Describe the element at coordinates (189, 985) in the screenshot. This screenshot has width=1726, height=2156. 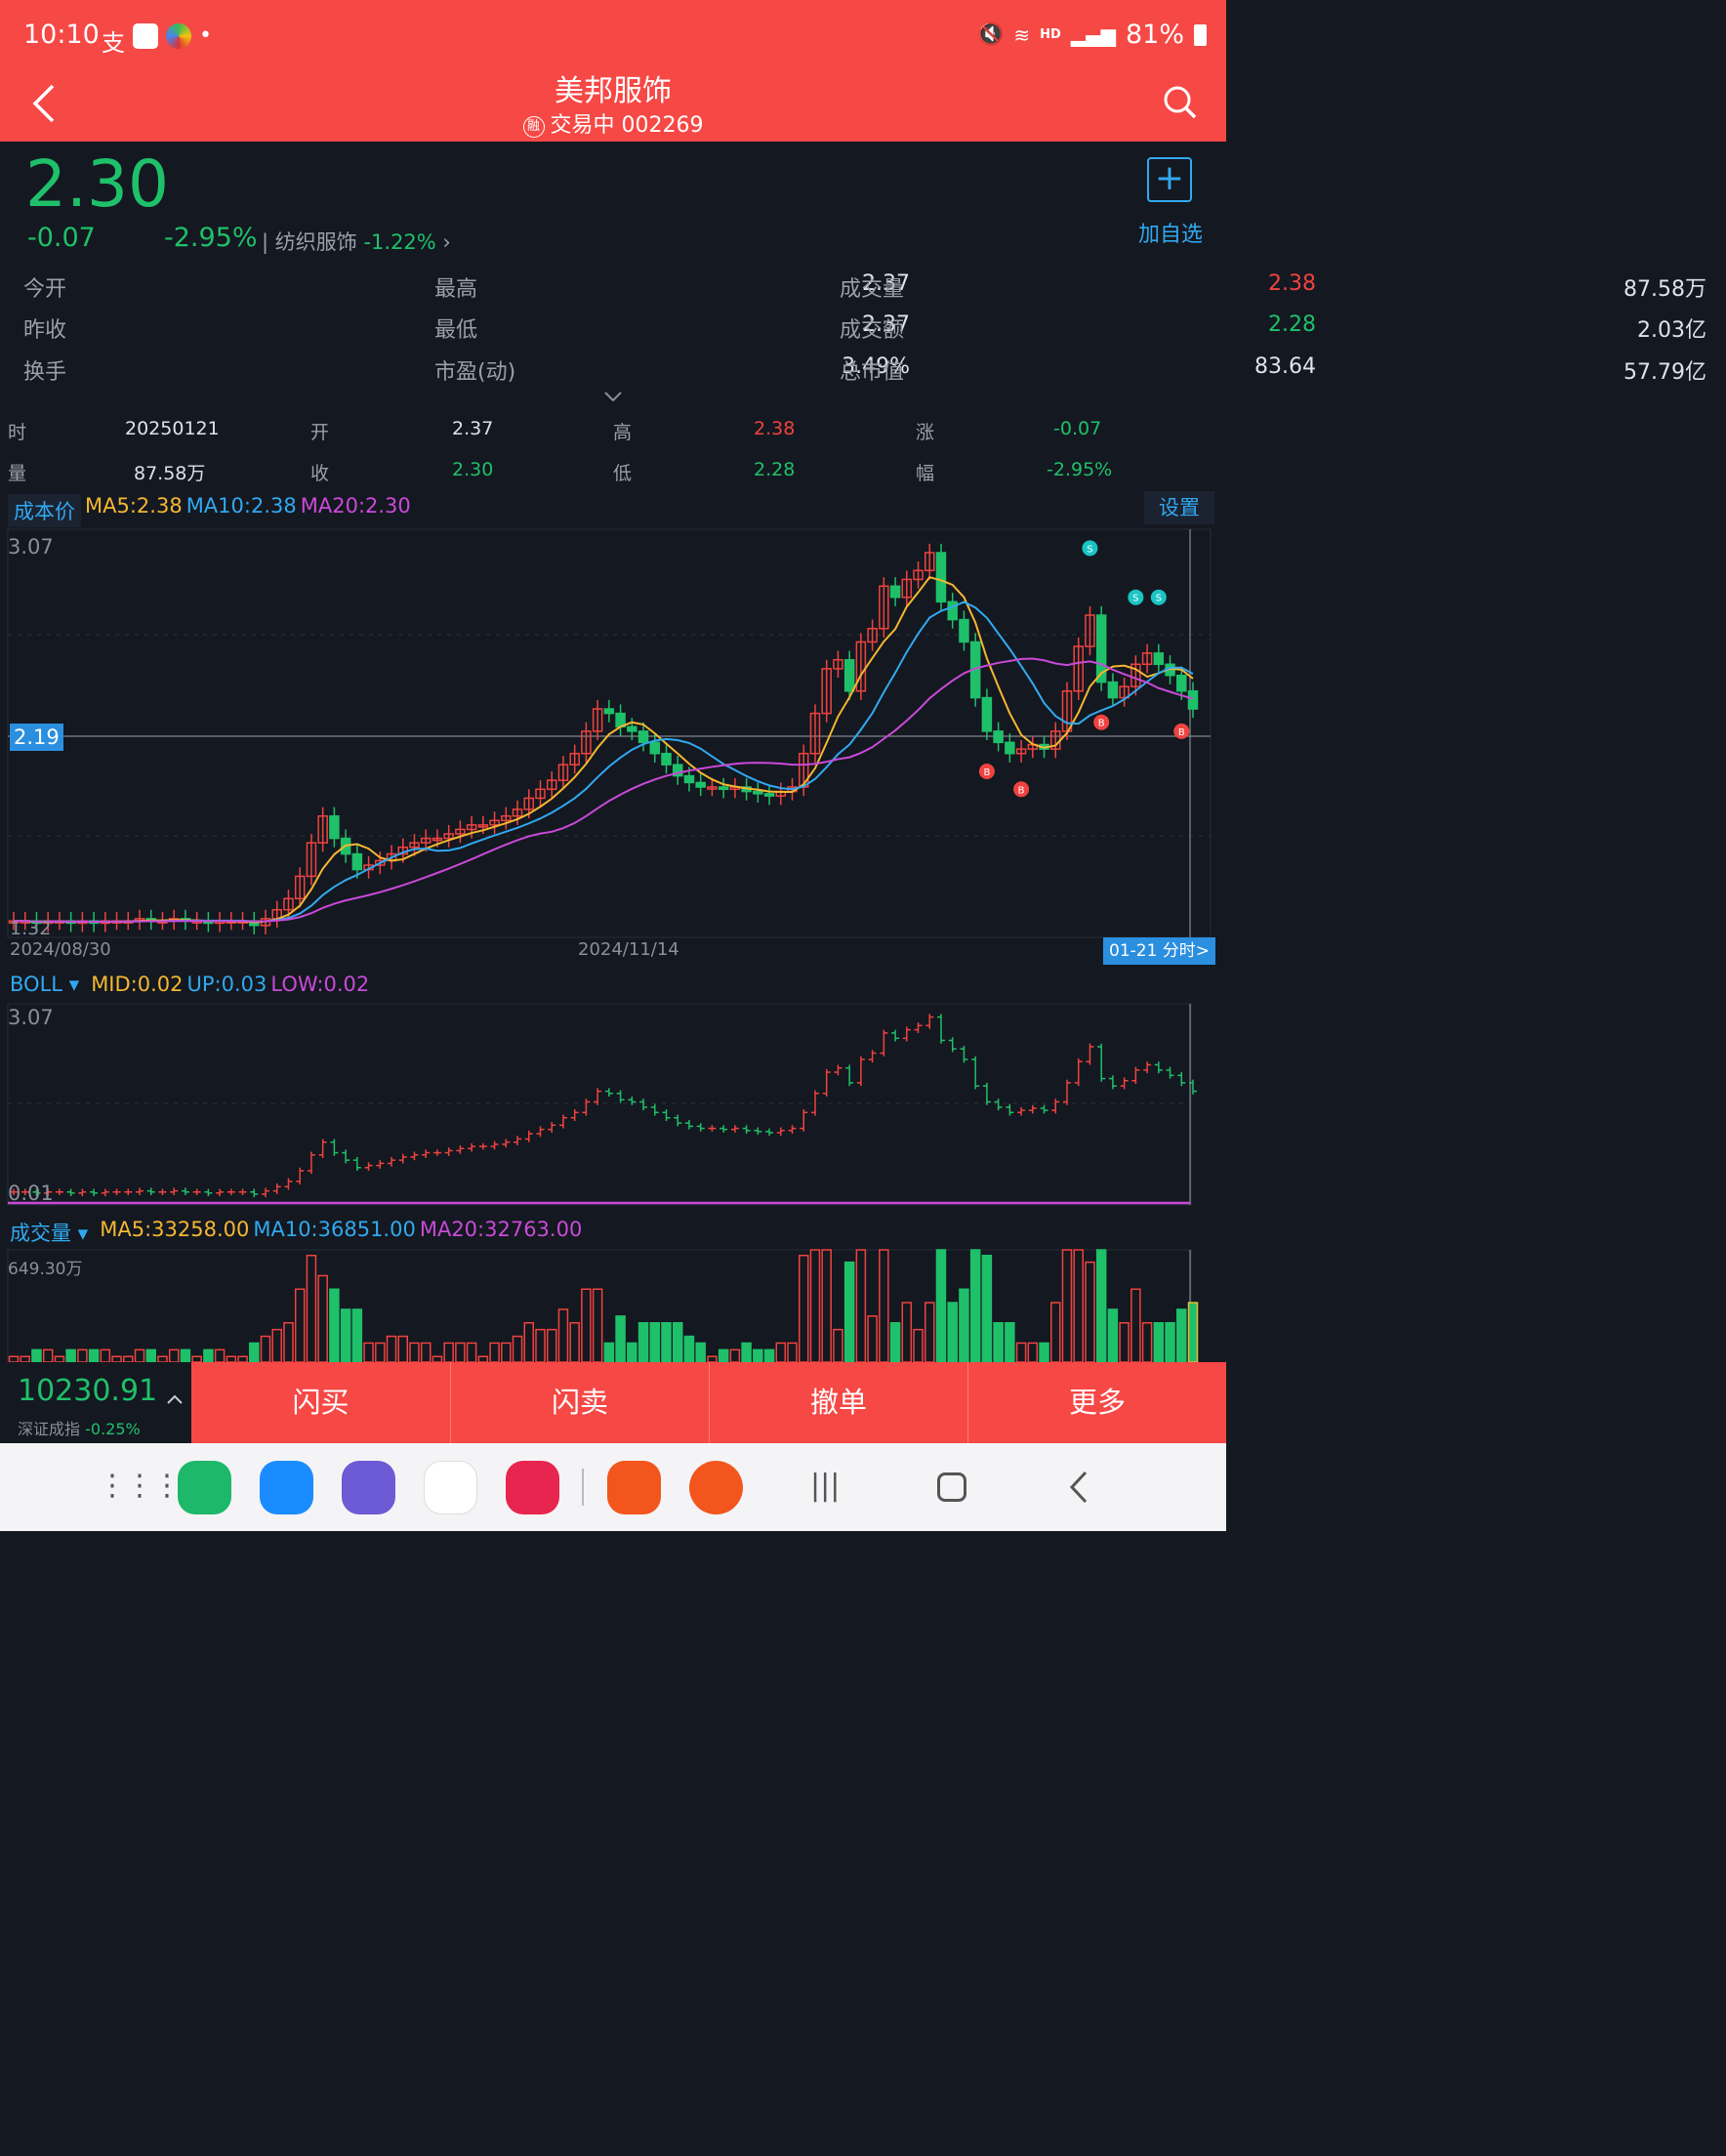
I see `boll-legend: BOLL ▾ MID:0.02 UP:0.03 LOW:0.02` at that location.